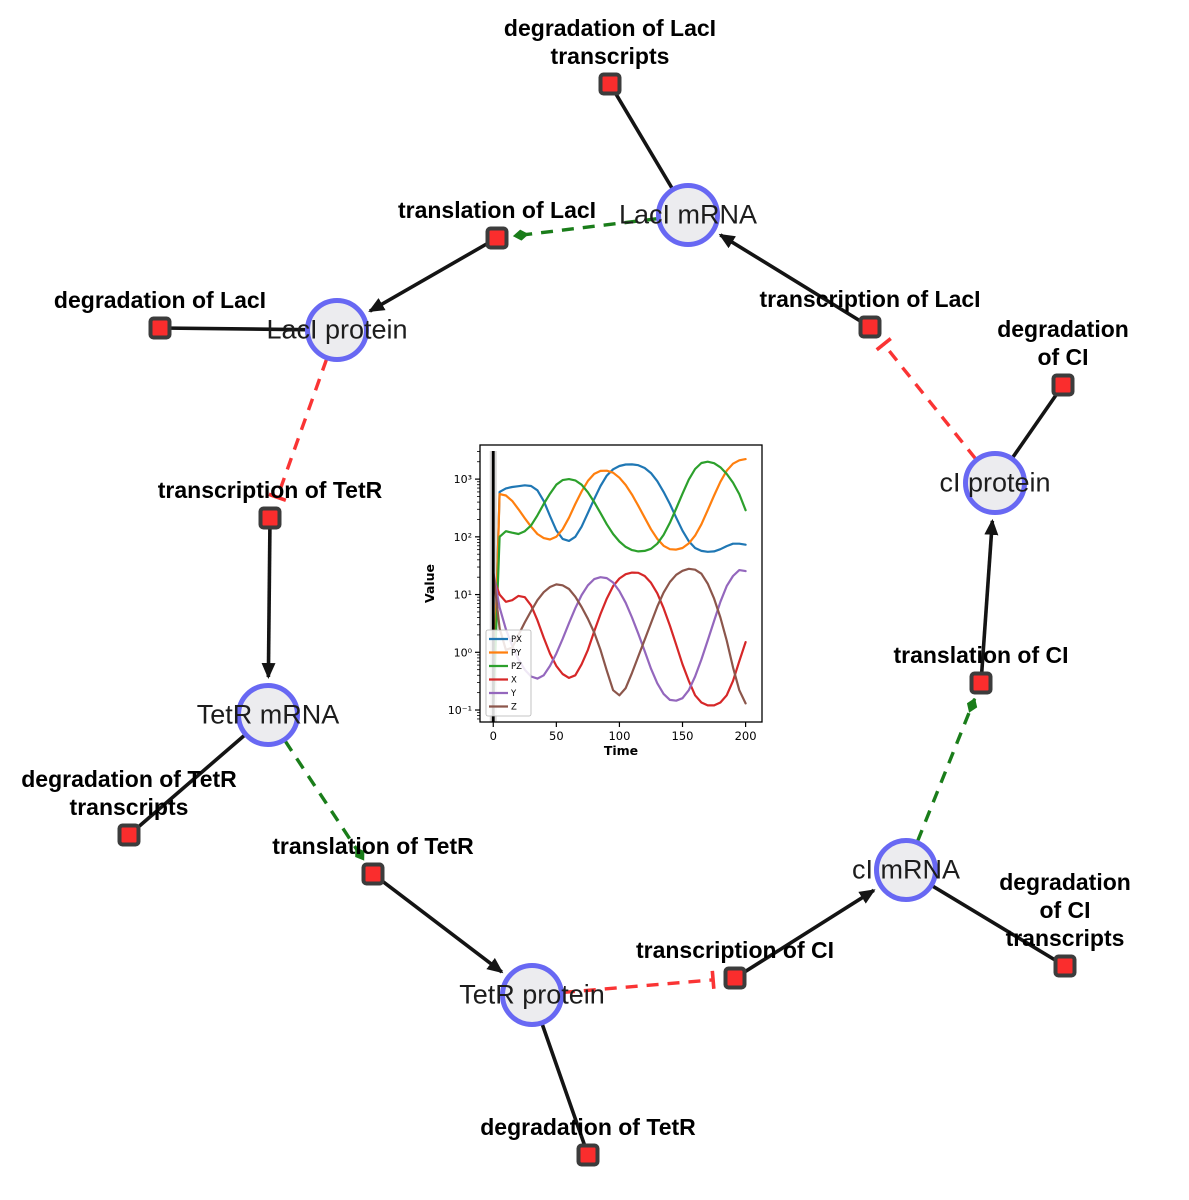  I want to click on edge-ci-protein-to-deg-ci, so click(1038, 421).